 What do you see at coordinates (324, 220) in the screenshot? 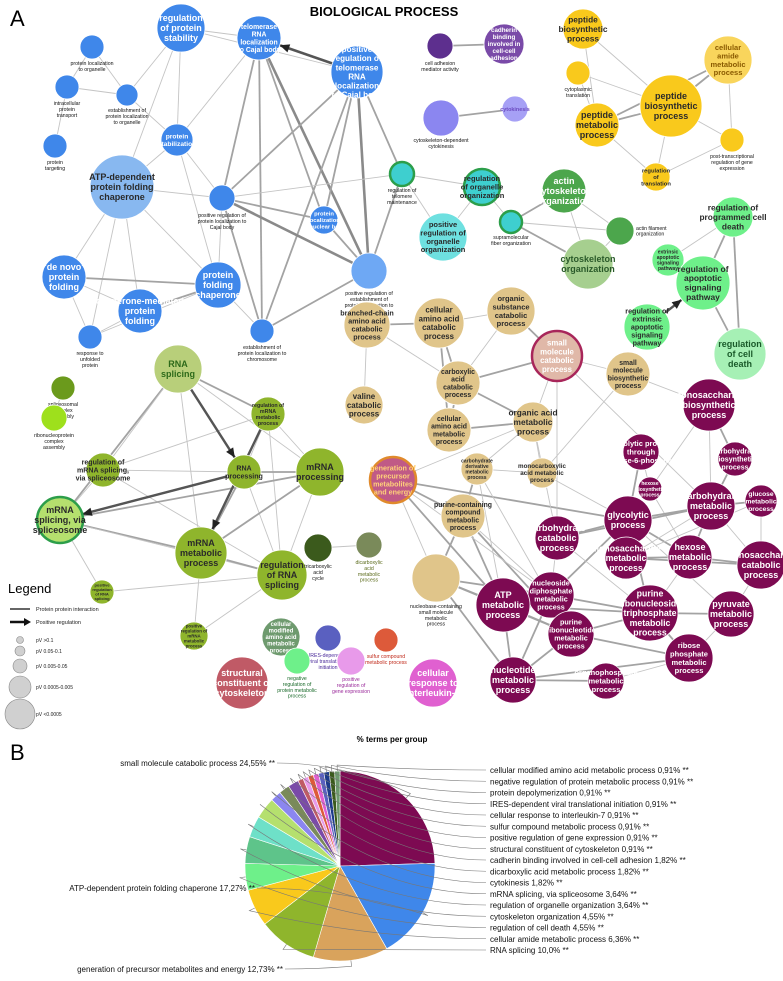
I see `node-n11: protein localization to nuclear body` at bounding box center [324, 220].